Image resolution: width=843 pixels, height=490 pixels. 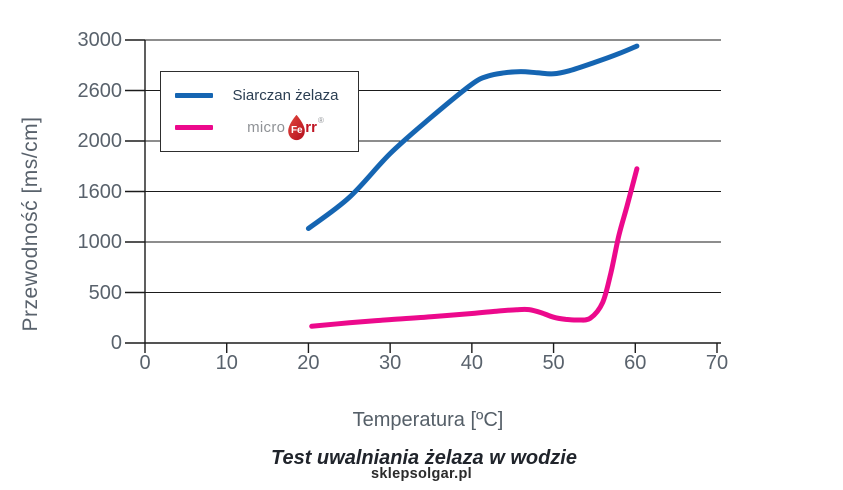 I want to click on legend-box: Siarczan żelaza micro Fe, so click(x=259, y=111).